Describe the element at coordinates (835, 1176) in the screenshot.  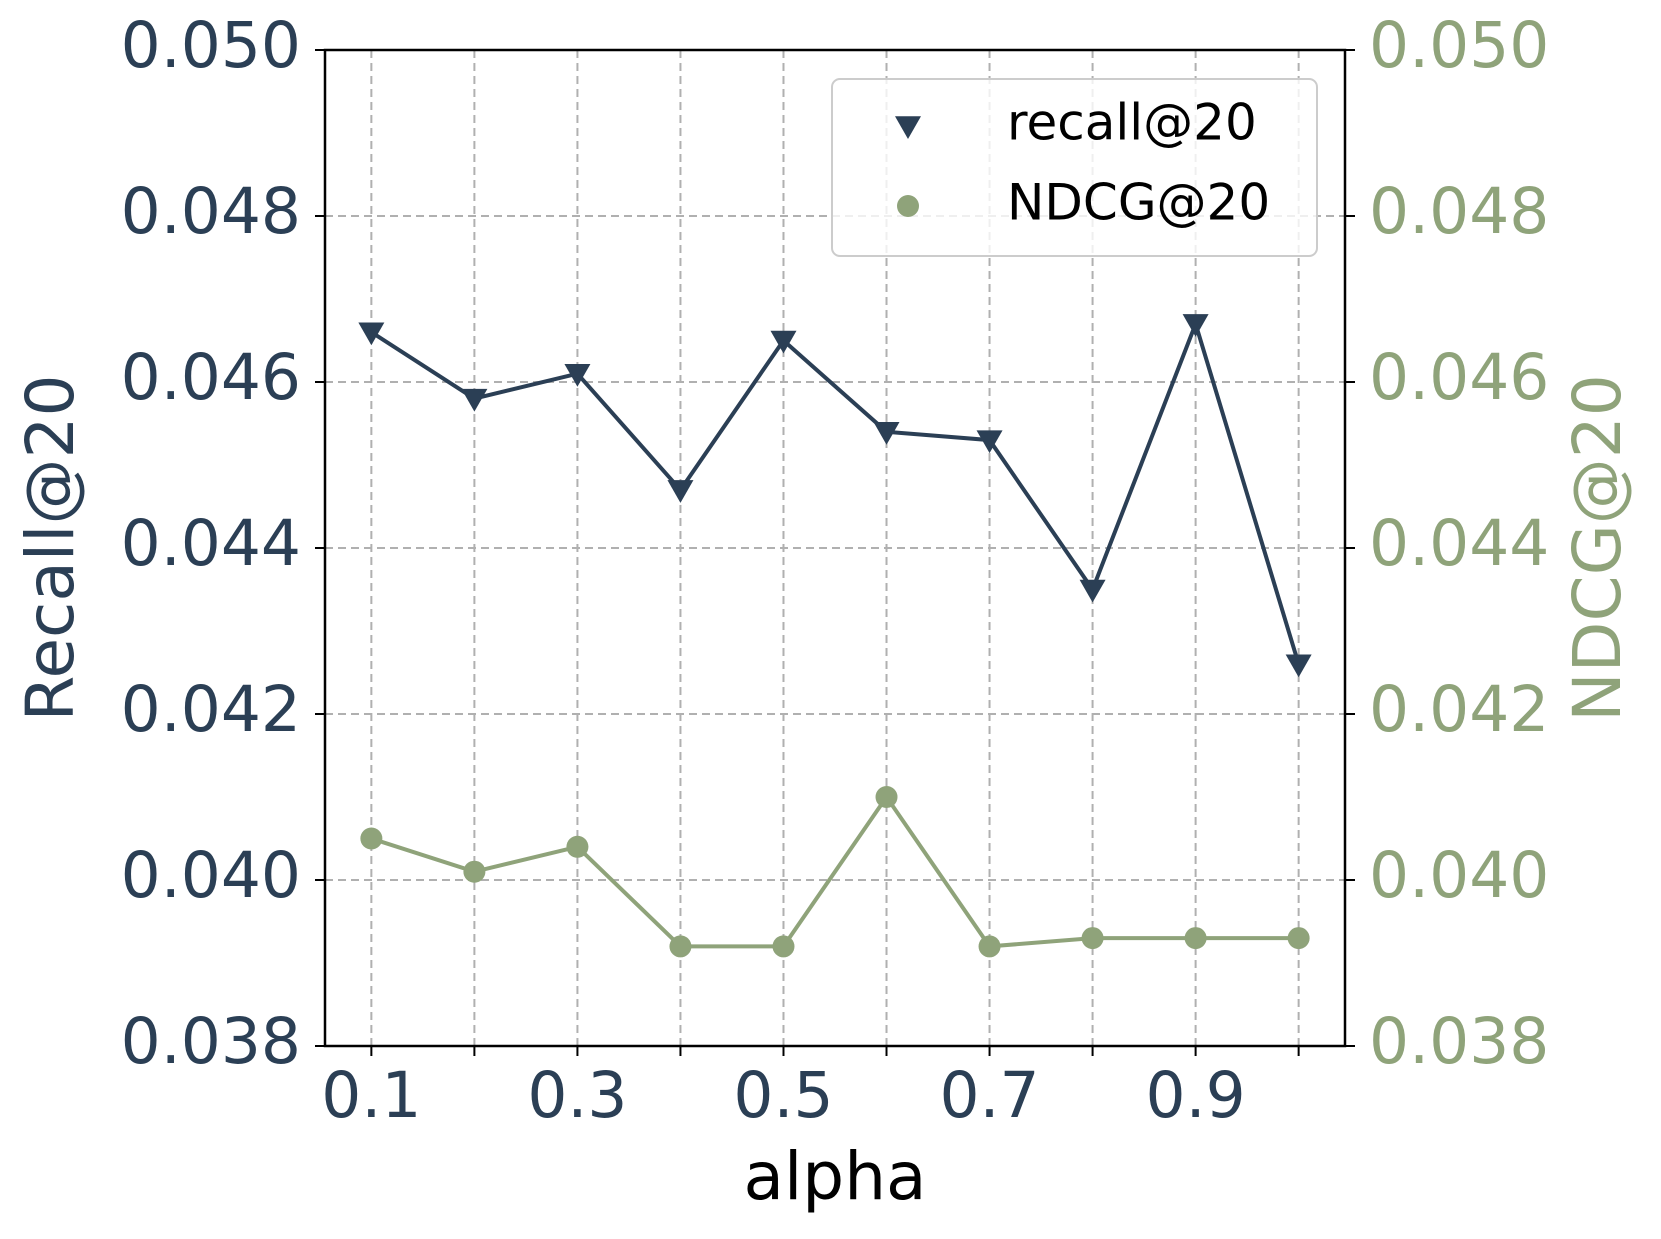
I see `x-axis-label: alpha` at that location.